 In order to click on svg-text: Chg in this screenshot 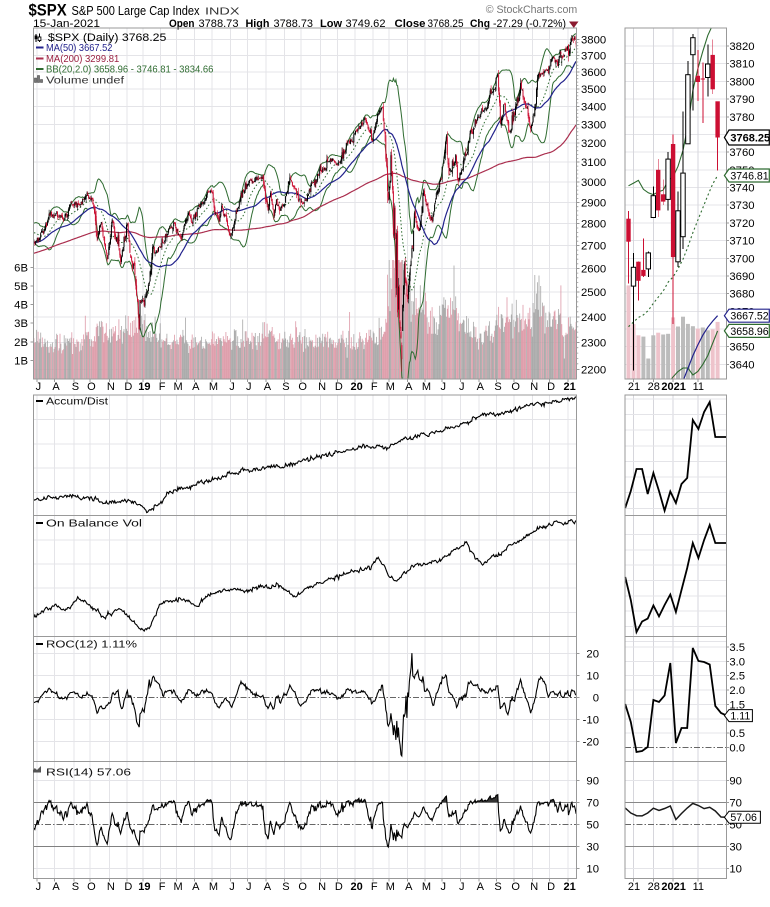, I will do `click(480, 24)`.